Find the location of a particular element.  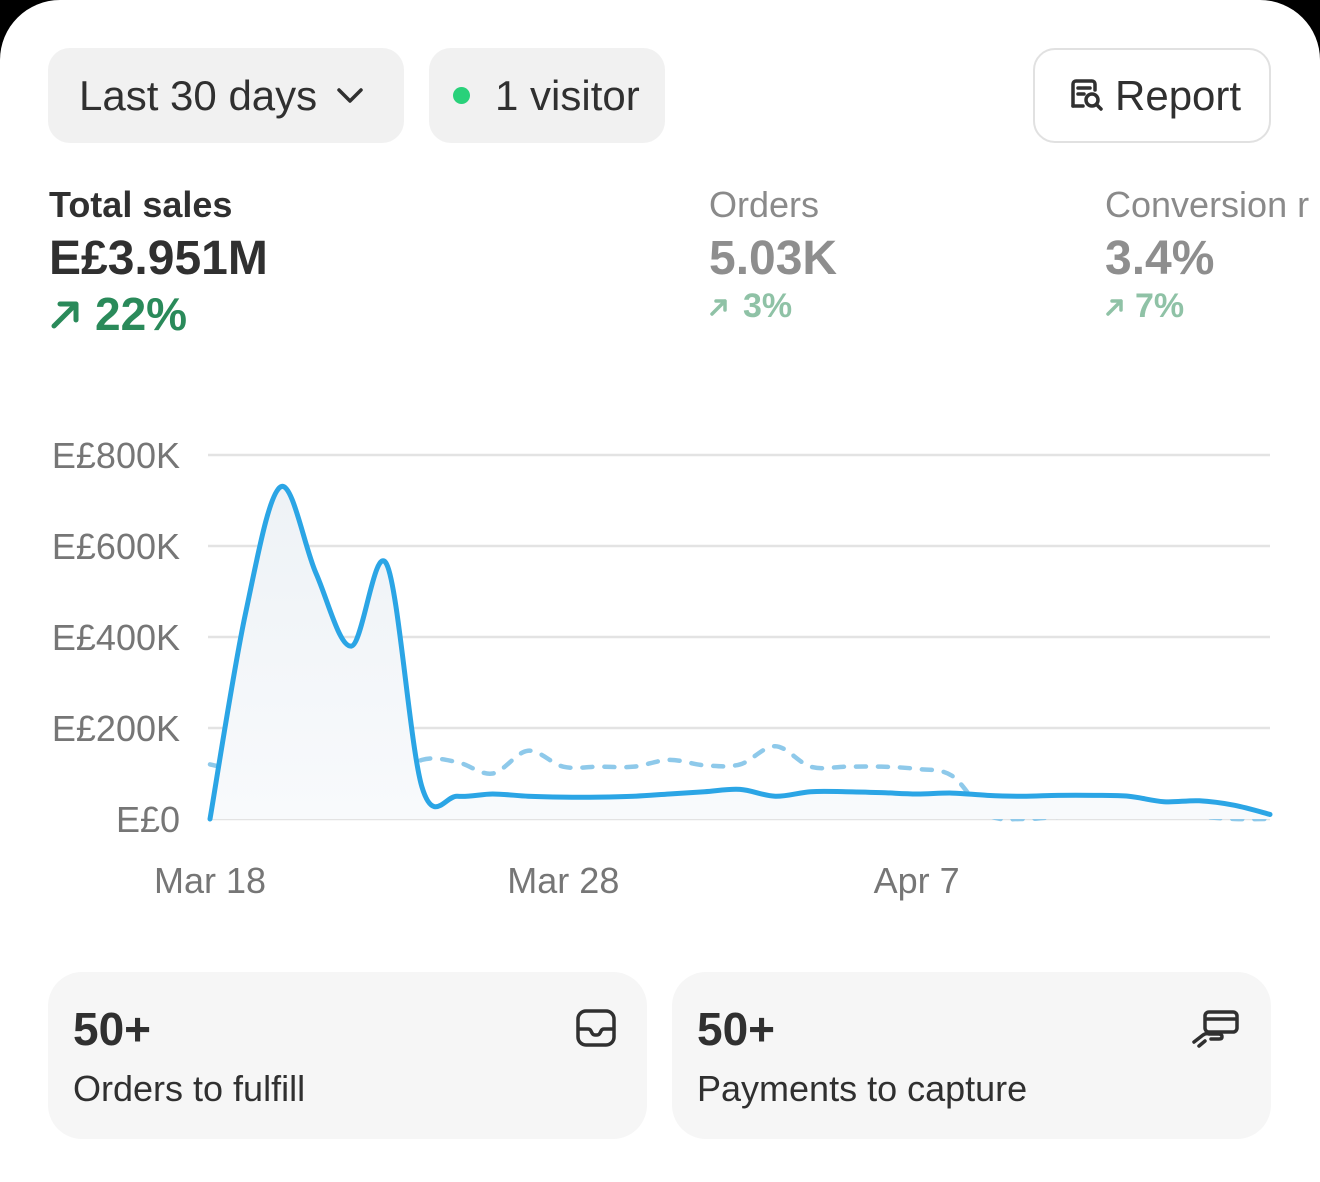

metric-label: Total sales is located at coordinates (141, 204).